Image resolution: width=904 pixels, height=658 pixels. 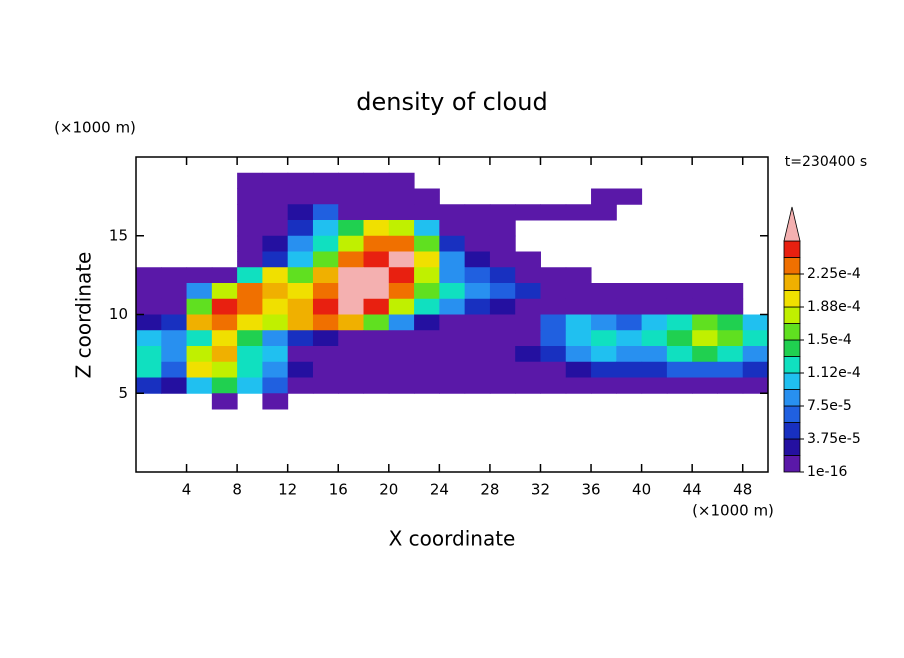 I want to click on x-tick-label: 36, so click(x=590, y=490).